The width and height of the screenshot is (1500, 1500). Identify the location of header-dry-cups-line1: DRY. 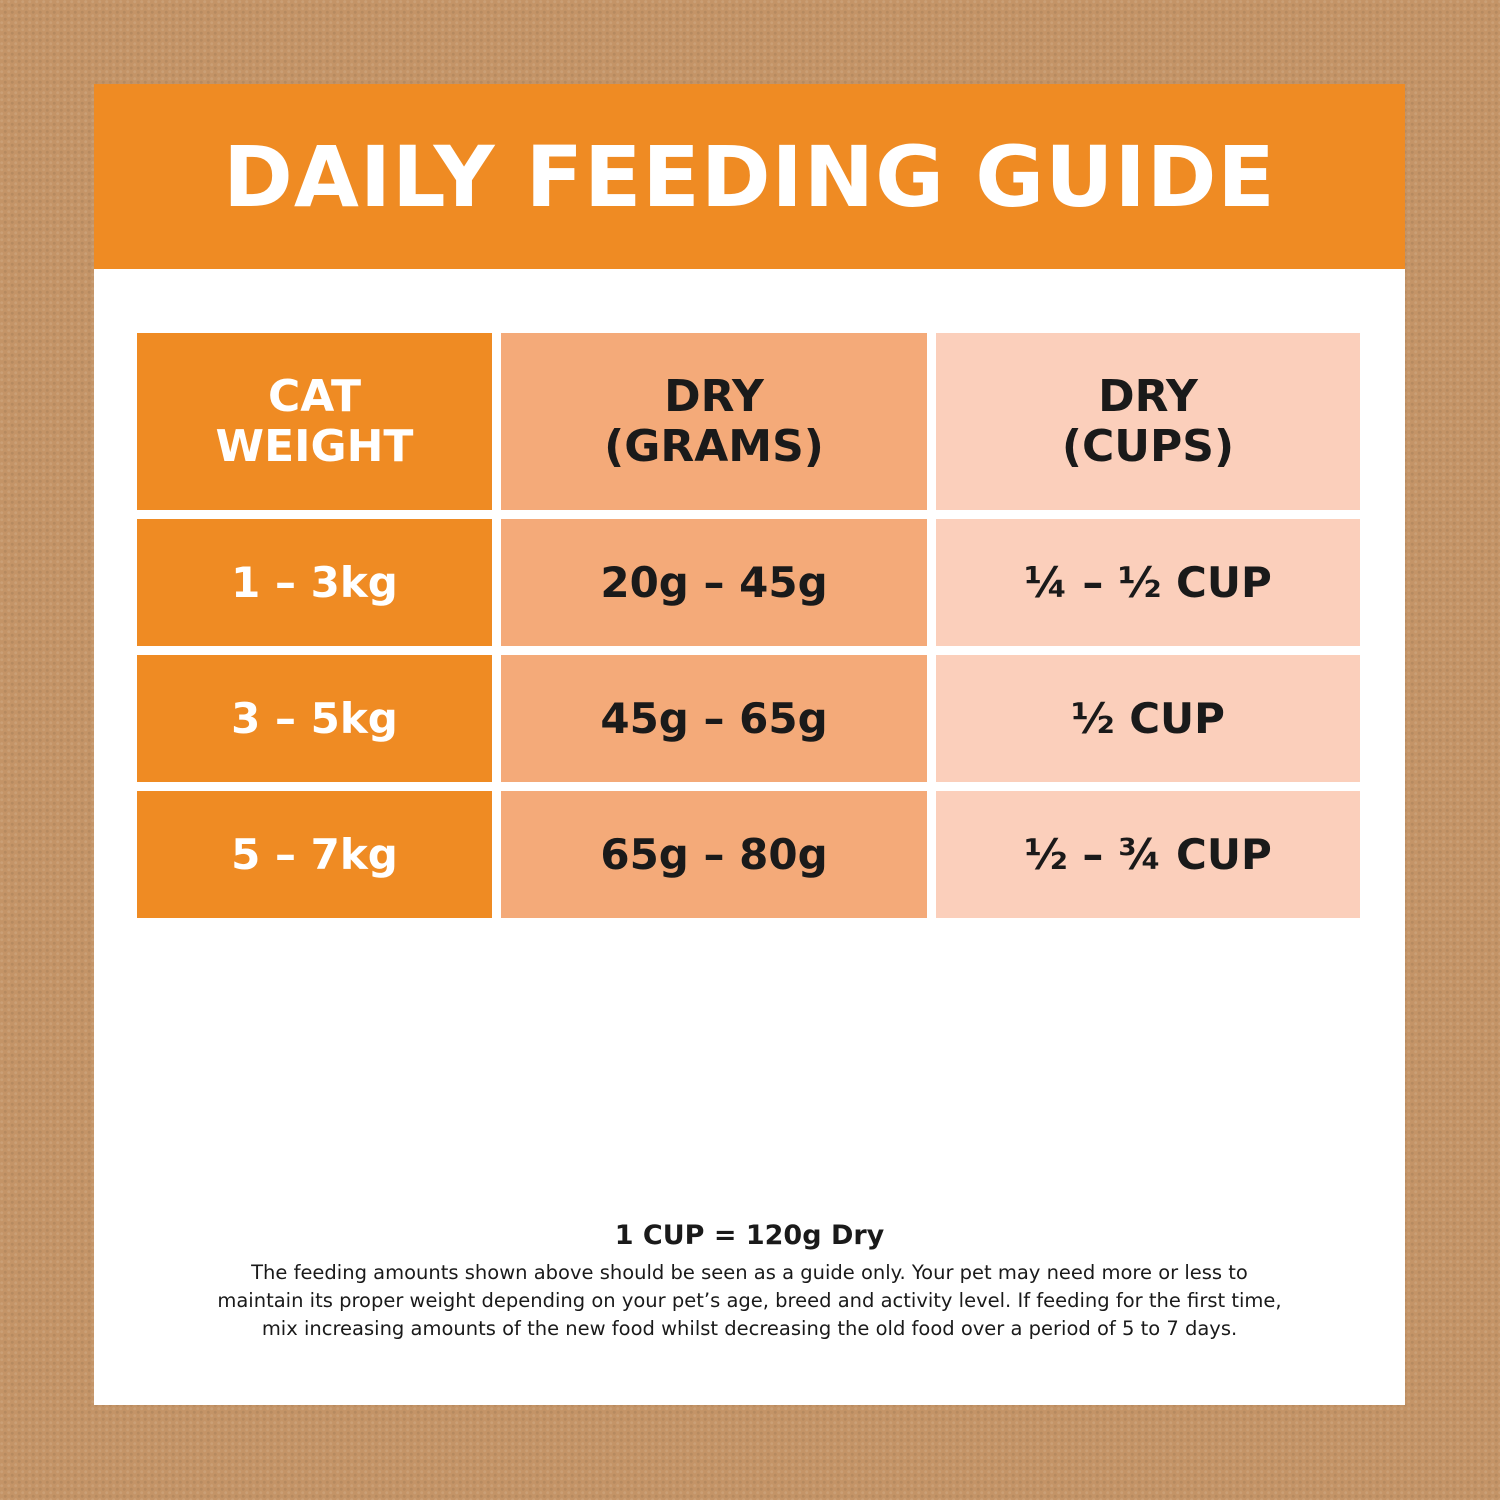
(1148, 396).